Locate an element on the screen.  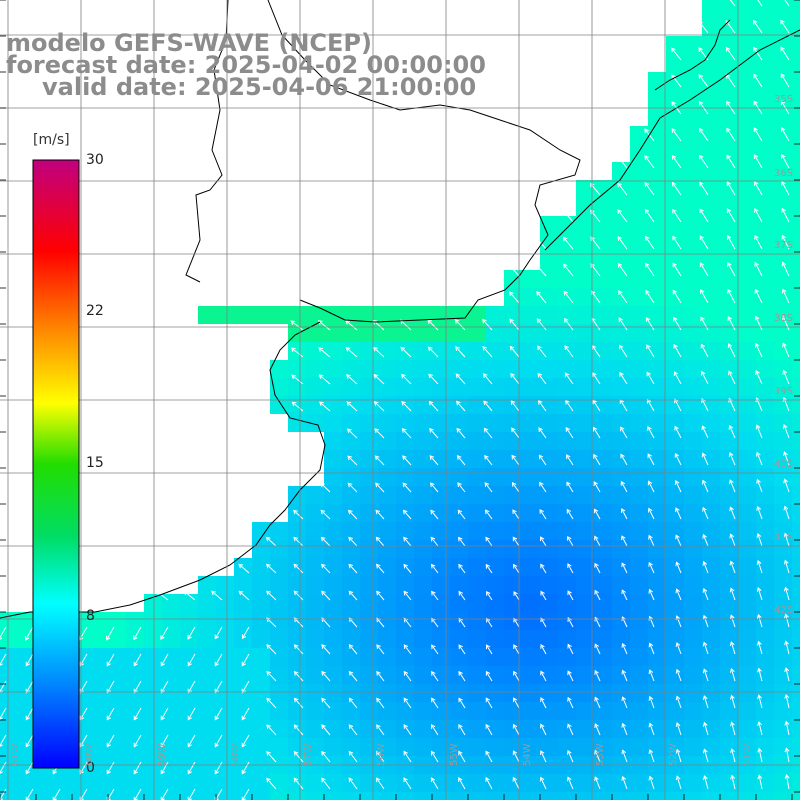
lon-label-53w: 53W is located at coordinates (600, 754).